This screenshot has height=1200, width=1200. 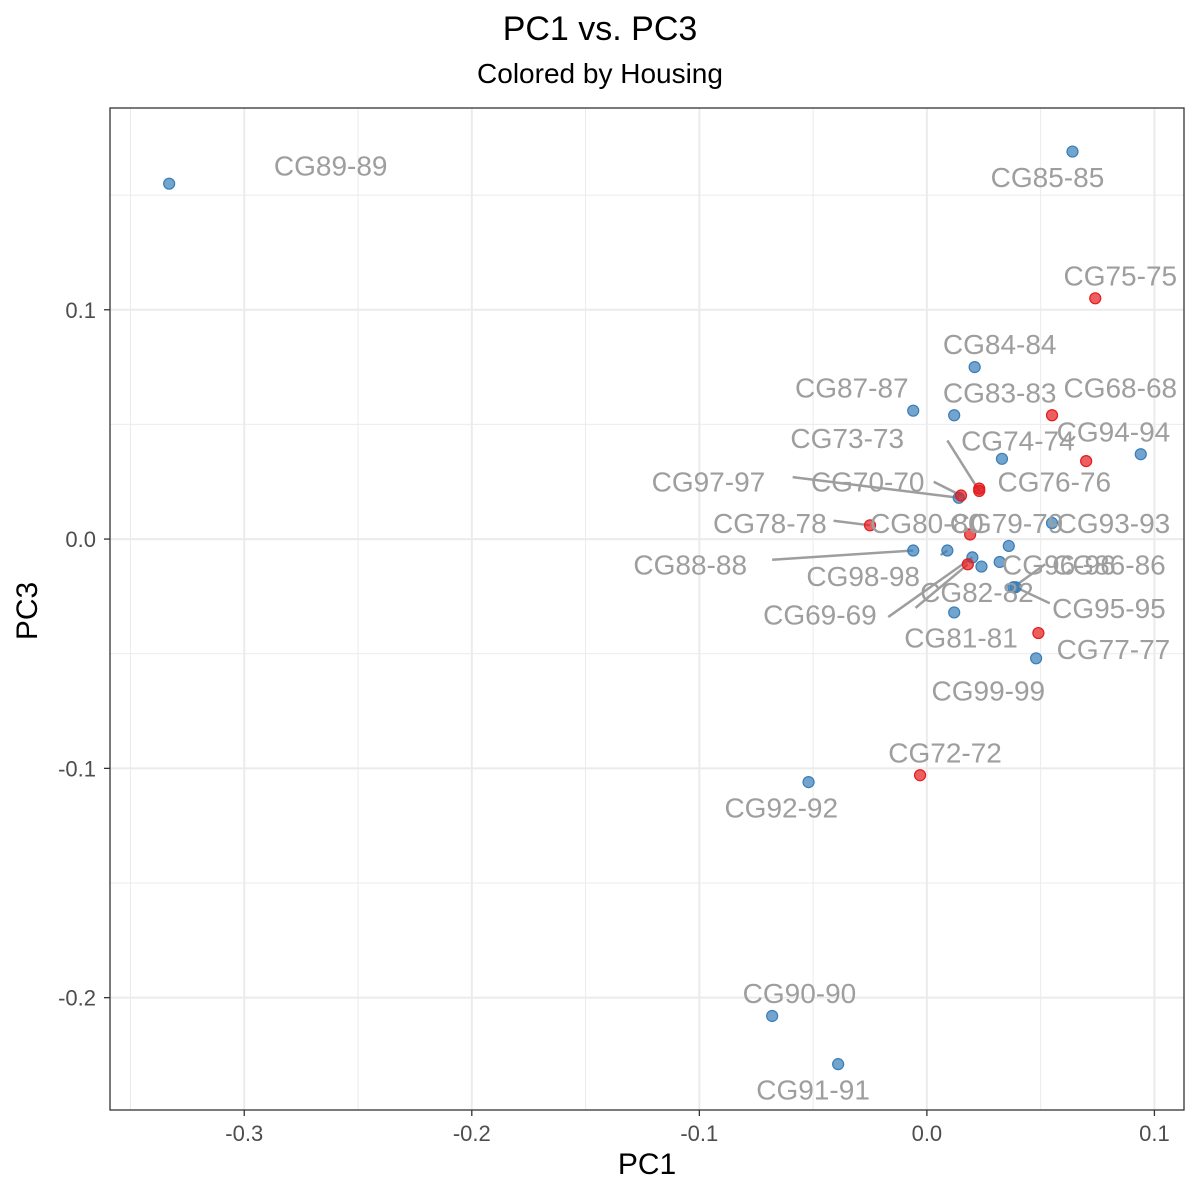 What do you see at coordinates (690, 564) in the screenshot?
I see `point-label: CG88-88` at bounding box center [690, 564].